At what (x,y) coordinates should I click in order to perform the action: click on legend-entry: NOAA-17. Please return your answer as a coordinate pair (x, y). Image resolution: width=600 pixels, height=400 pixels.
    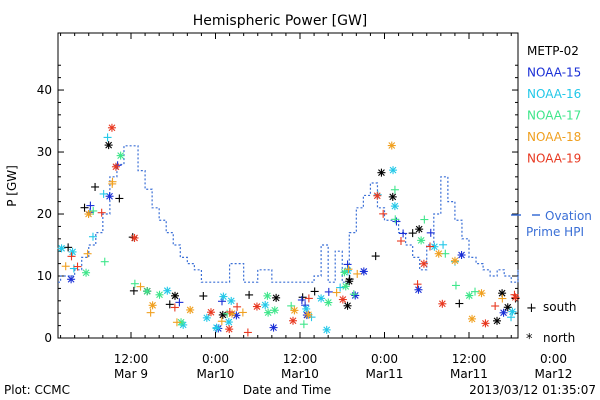
    Looking at the image, I should click on (554, 116).